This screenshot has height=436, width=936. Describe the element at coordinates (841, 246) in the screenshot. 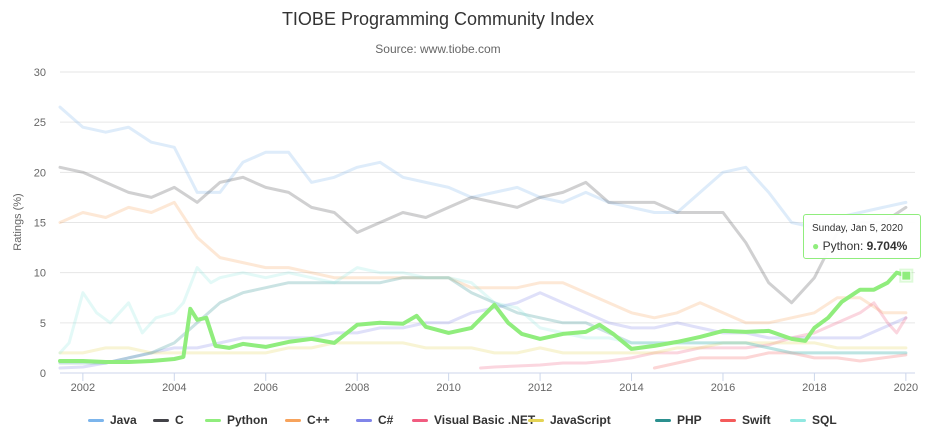

I see `tooltip-series: Python` at that location.